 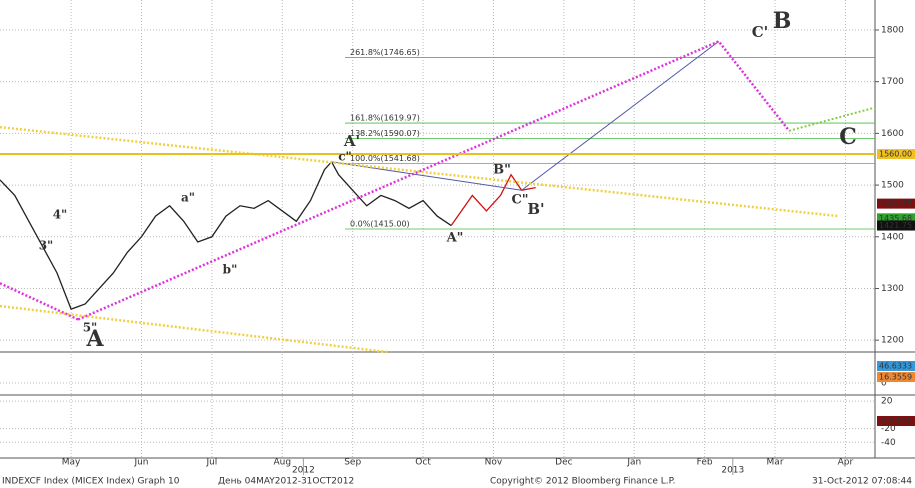 I want to click on x-tick-label: Jul, so click(x=211, y=463).